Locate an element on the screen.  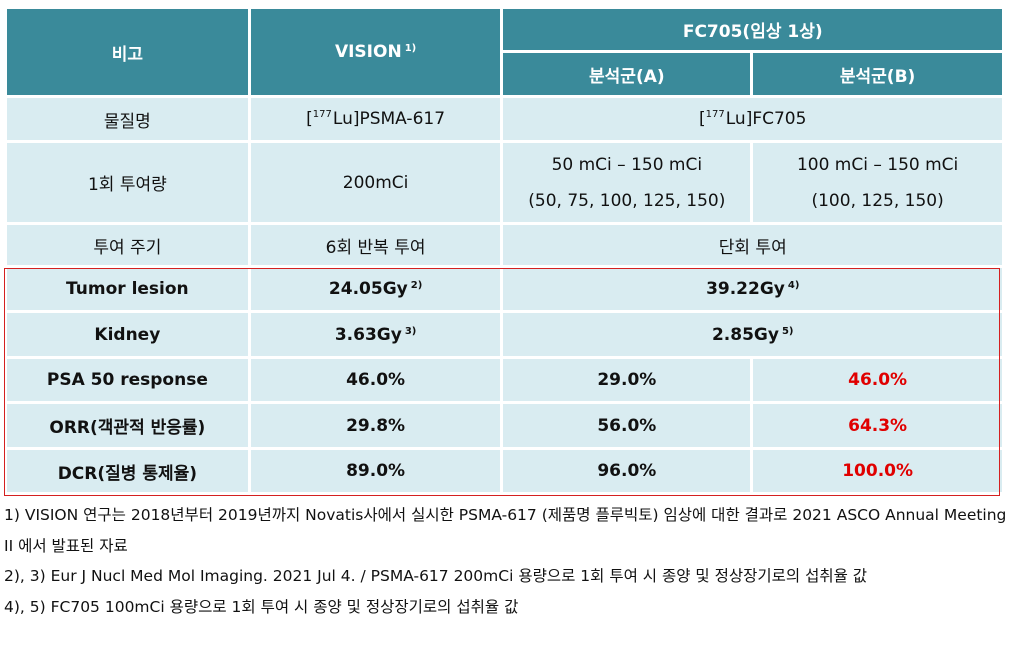
row-kidney-fc705: 2.85Gy 5) is located at coordinates (752, 334).